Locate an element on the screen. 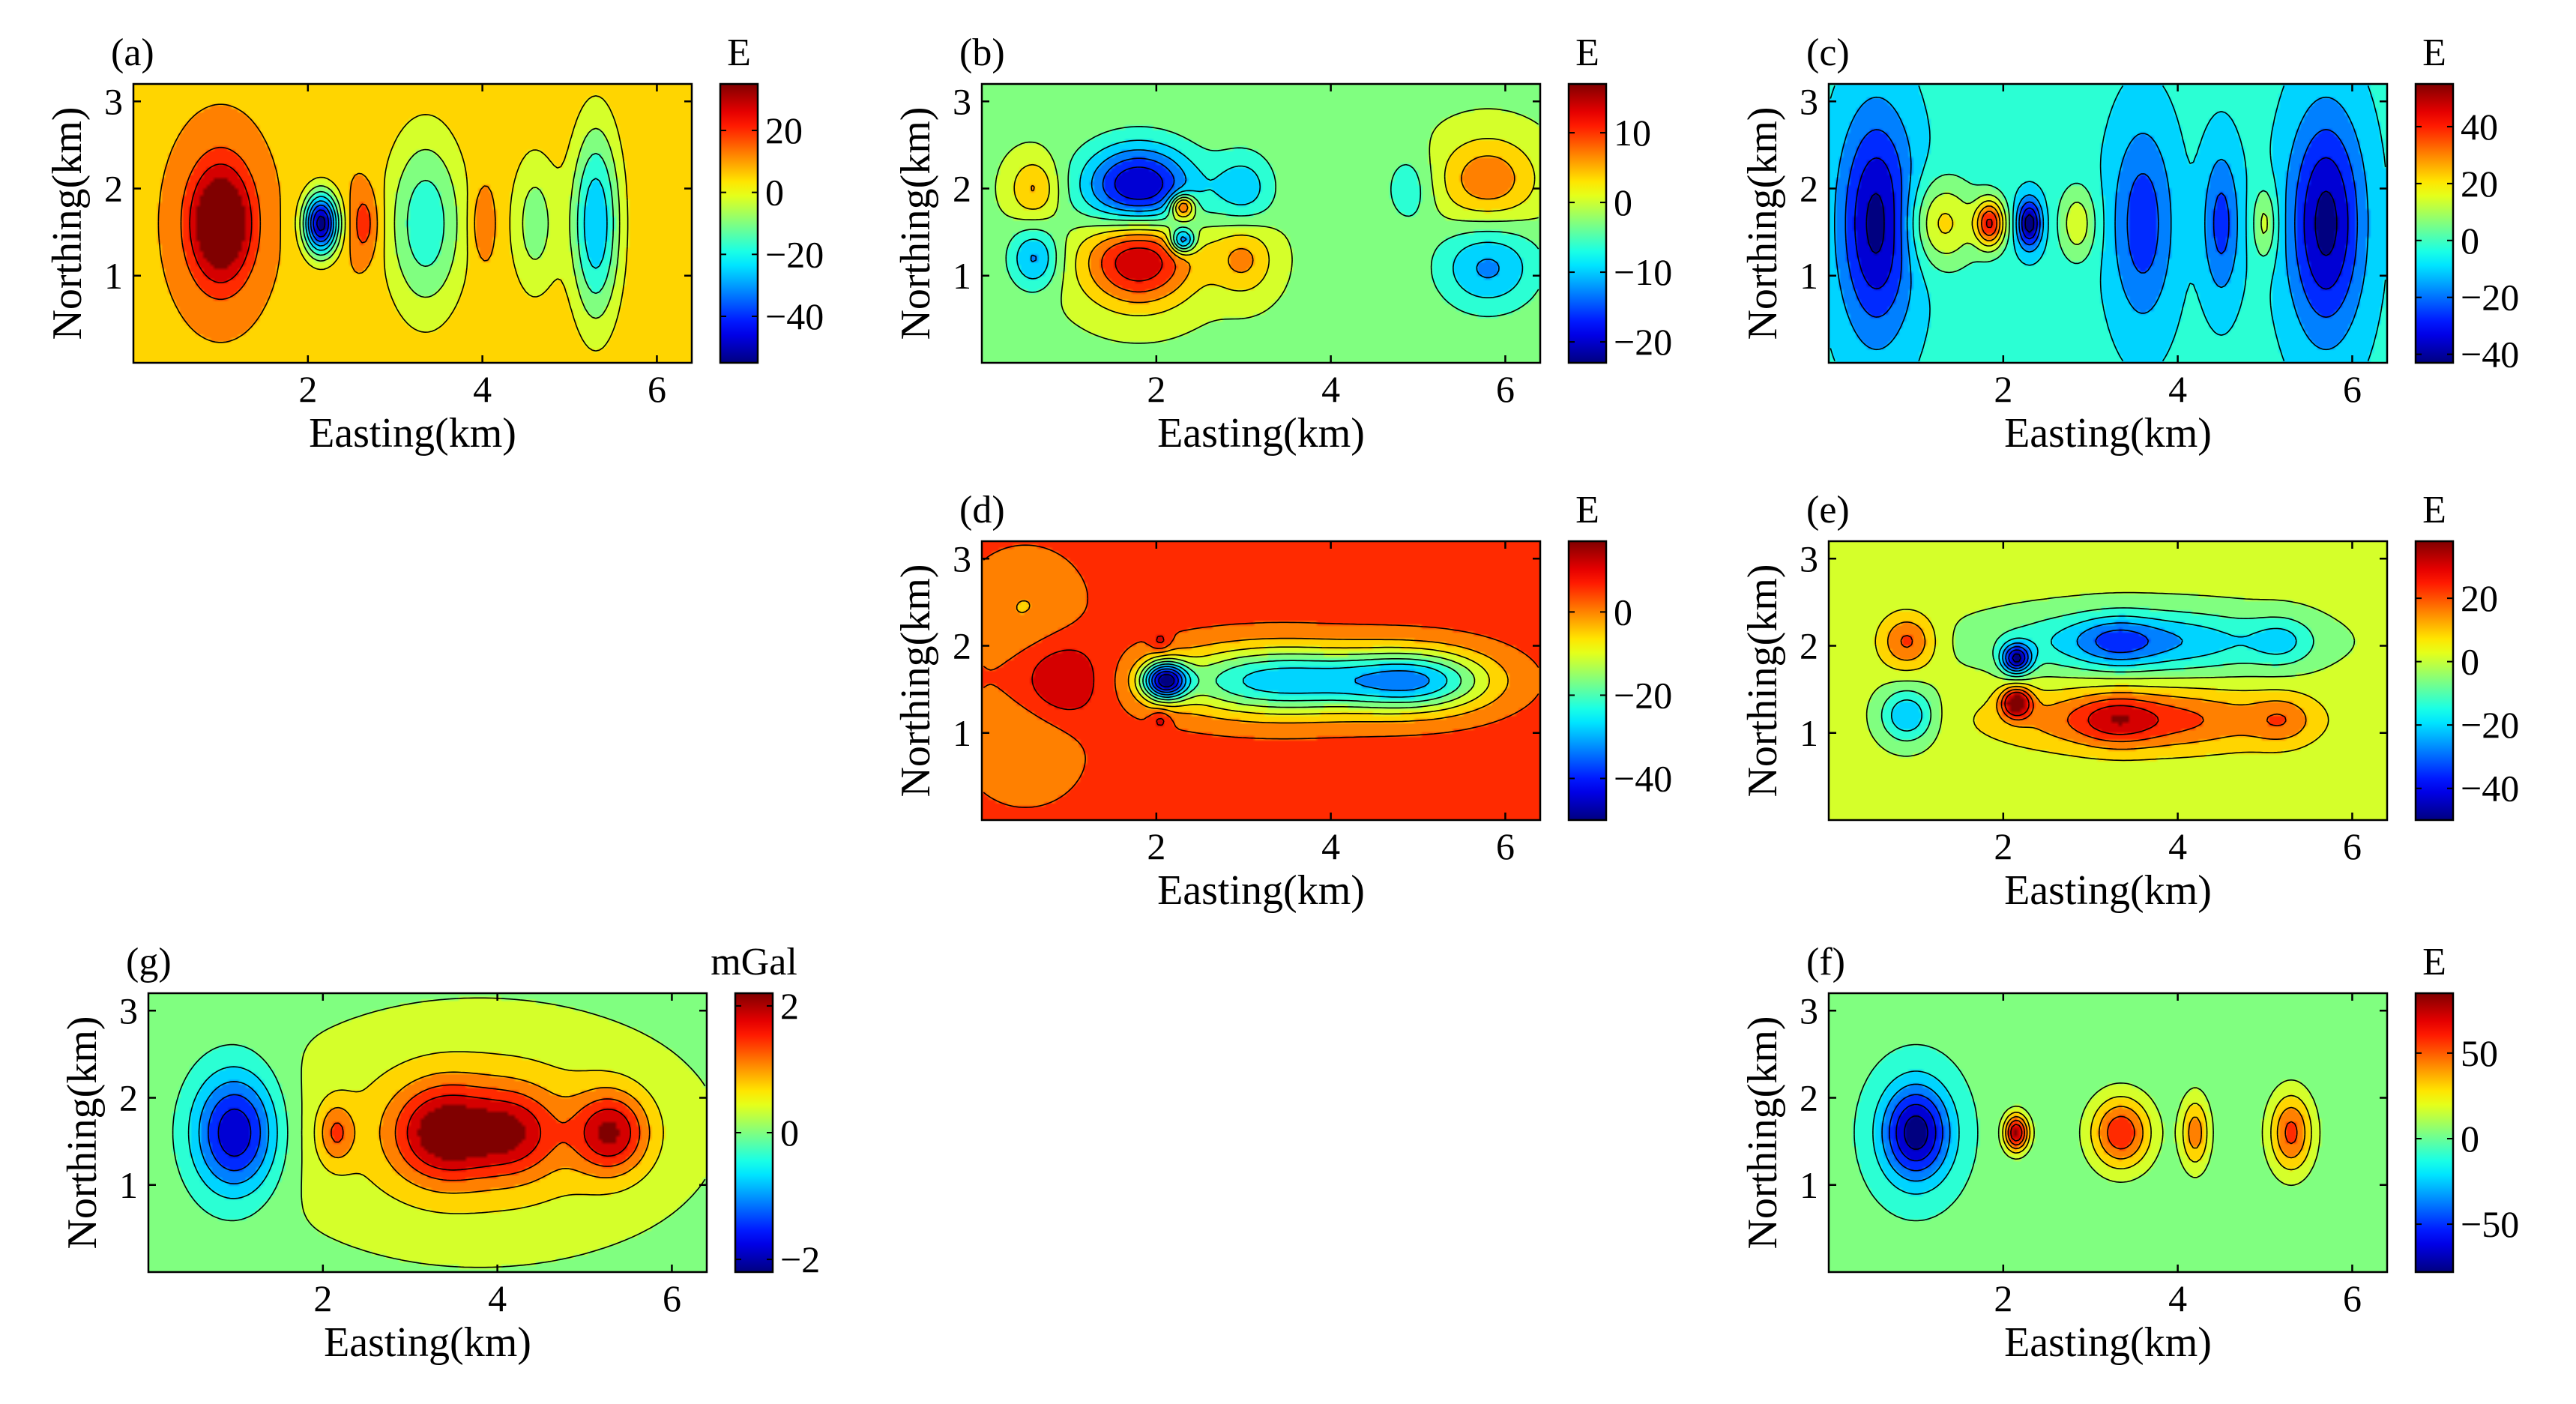  panel-f: 2 4 6 1 2 3 Easting(km) Northing(km) (f) 50 0 −50 E is located at coordinates (2130, 1153).